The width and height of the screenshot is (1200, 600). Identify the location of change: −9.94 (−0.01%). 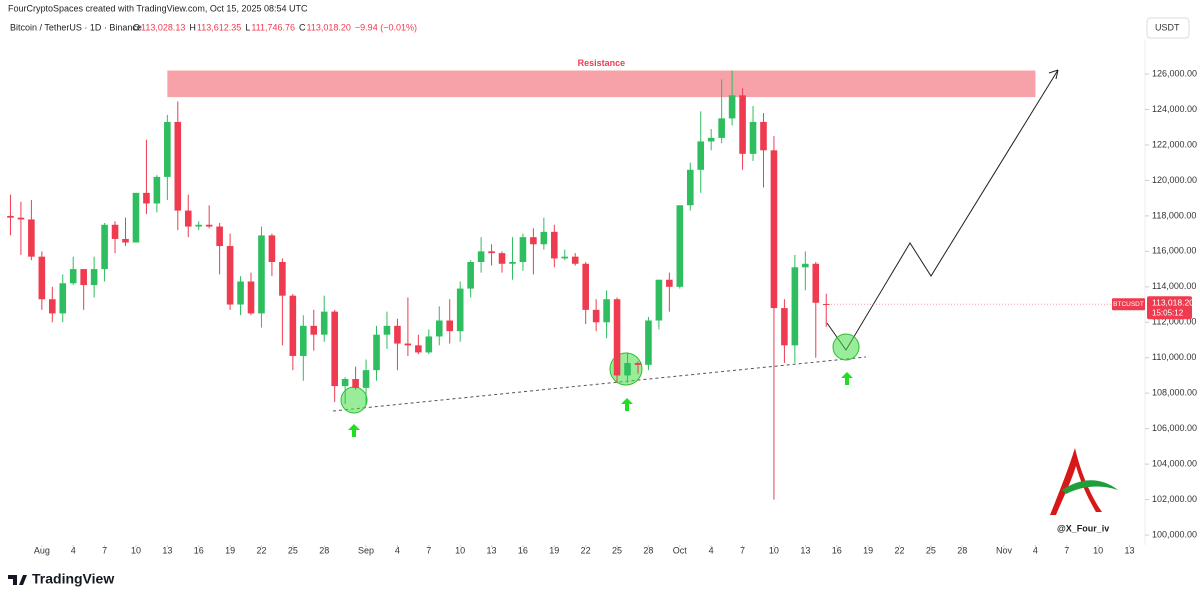
(386, 27).